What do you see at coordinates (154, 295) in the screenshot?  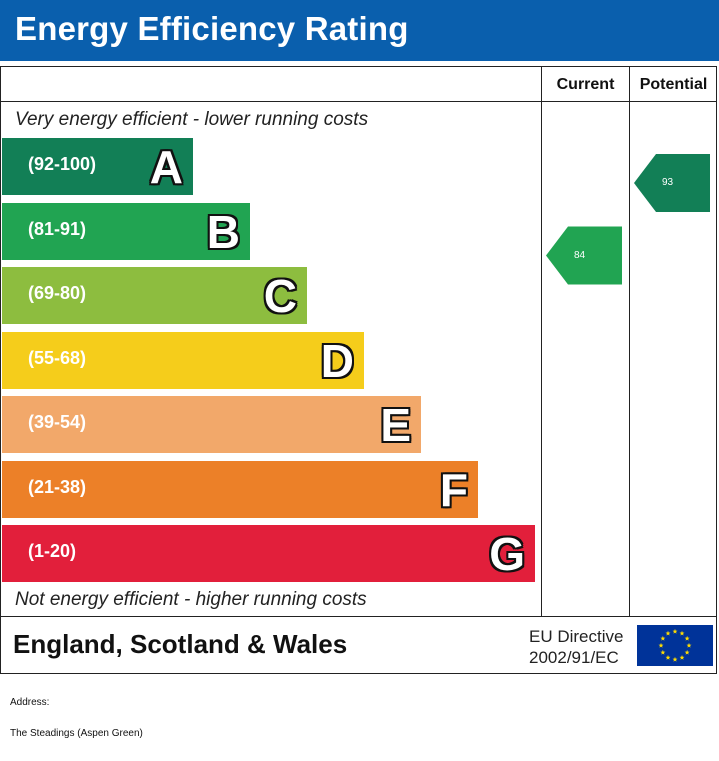 I see `band-c: (69-80) C` at bounding box center [154, 295].